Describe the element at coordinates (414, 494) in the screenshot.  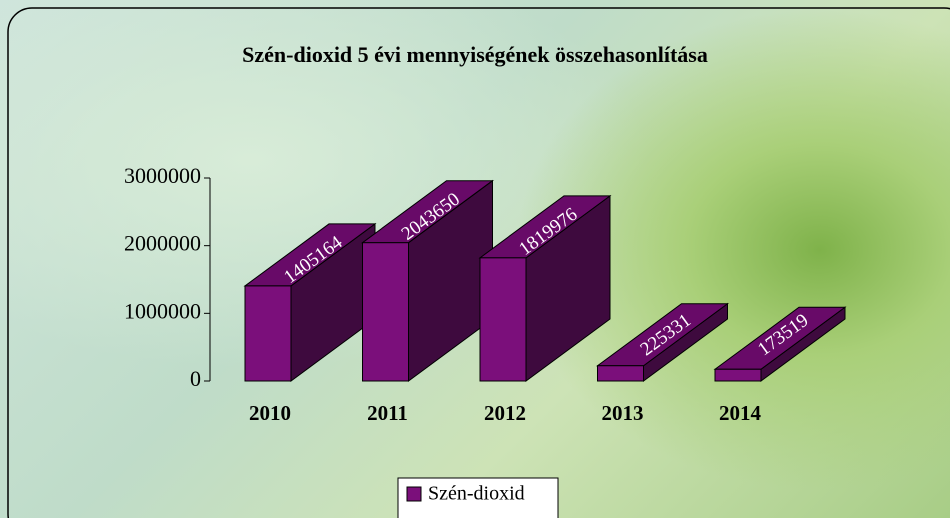
I see `legend-swatch` at that location.